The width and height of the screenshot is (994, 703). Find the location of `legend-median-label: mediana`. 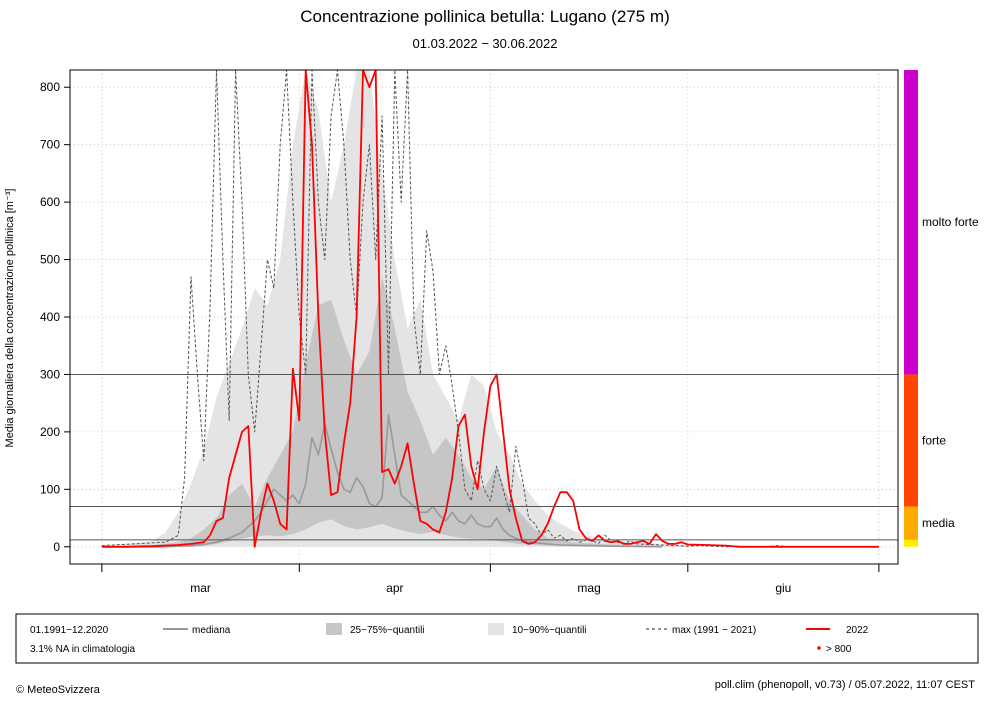

legend-median-label: mediana is located at coordinates (211, 630).